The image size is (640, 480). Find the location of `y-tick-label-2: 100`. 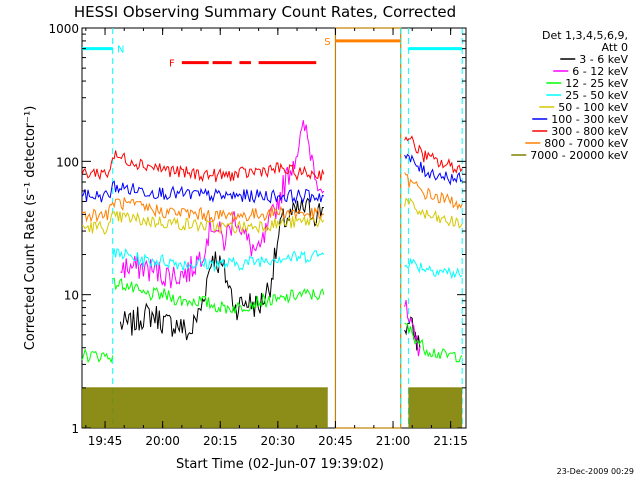

y-tick-label-2: 100 is located at coordinates (67, 162).